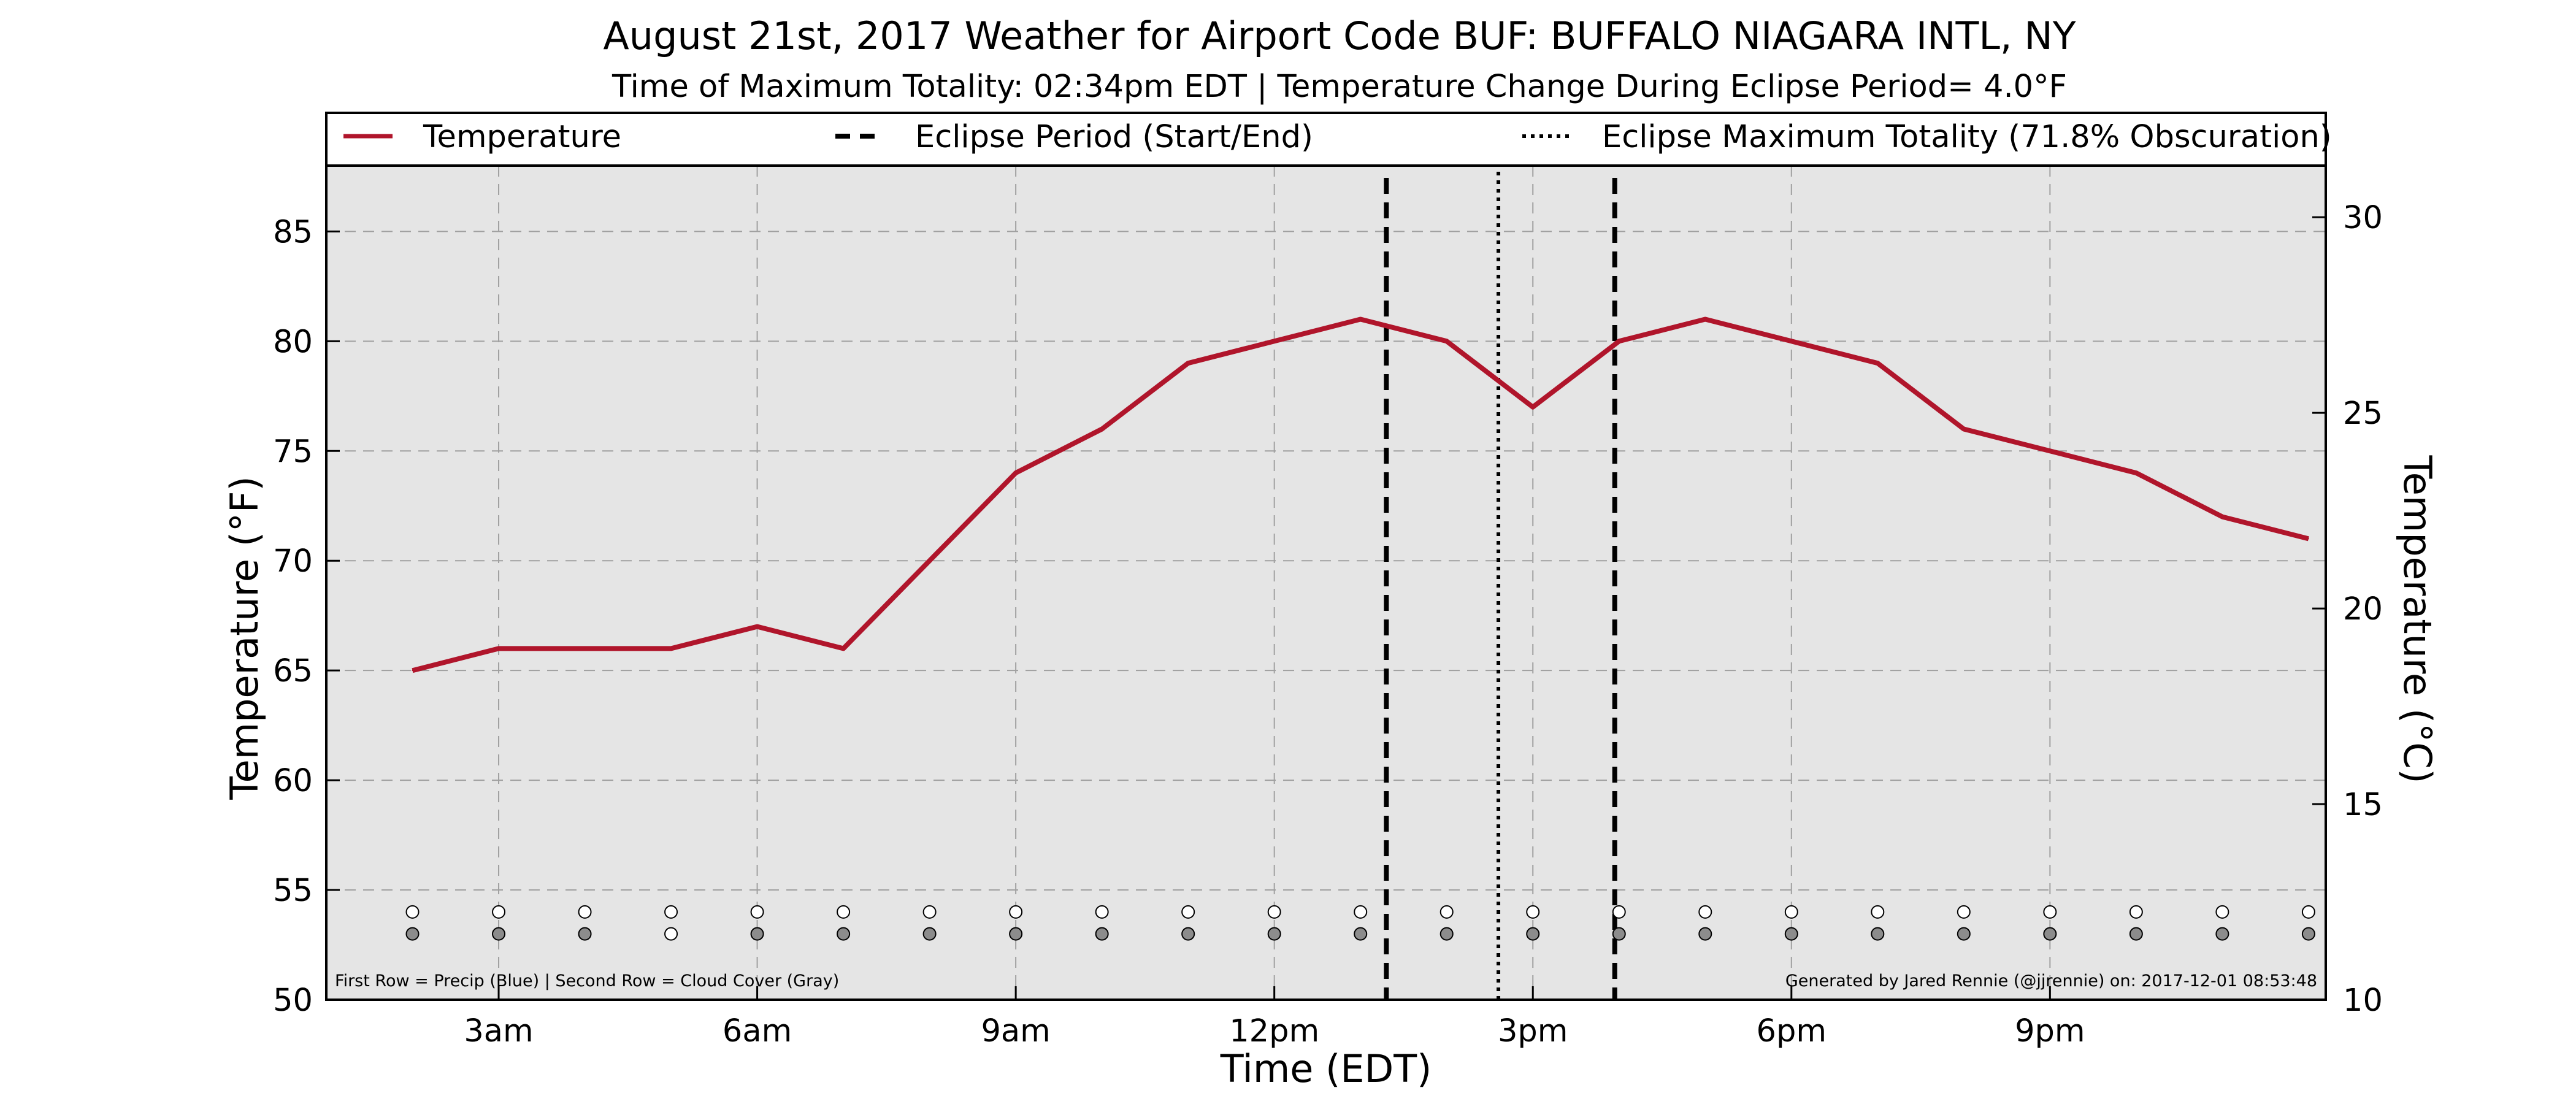 The width and height of the screenshot is (2576, 1104). What do you see at coordinates (1500, 586) in the screenshot?
I see `eclipse-lines` at bounding box center [1500, 586].